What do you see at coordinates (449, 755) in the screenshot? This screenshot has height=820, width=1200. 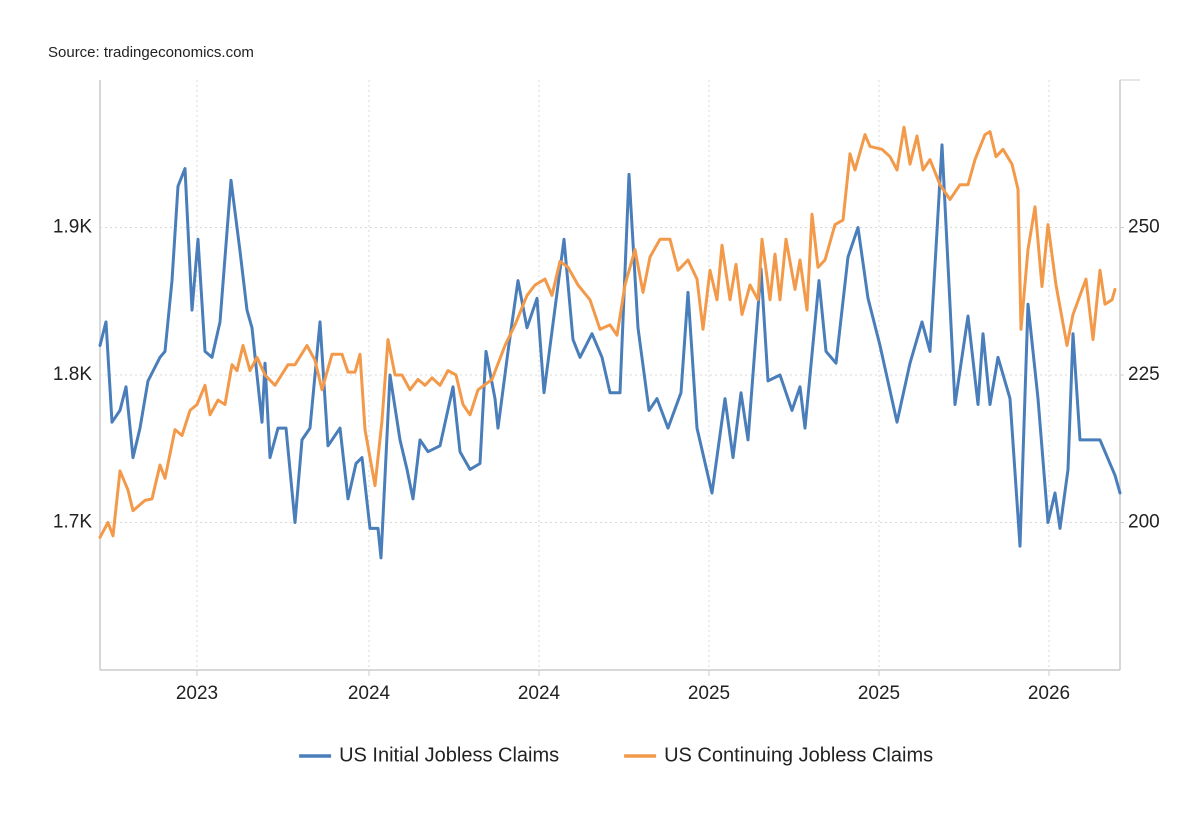 I see `legend-label: US Initial Jobless Claims` at bounding box center [449, 755].